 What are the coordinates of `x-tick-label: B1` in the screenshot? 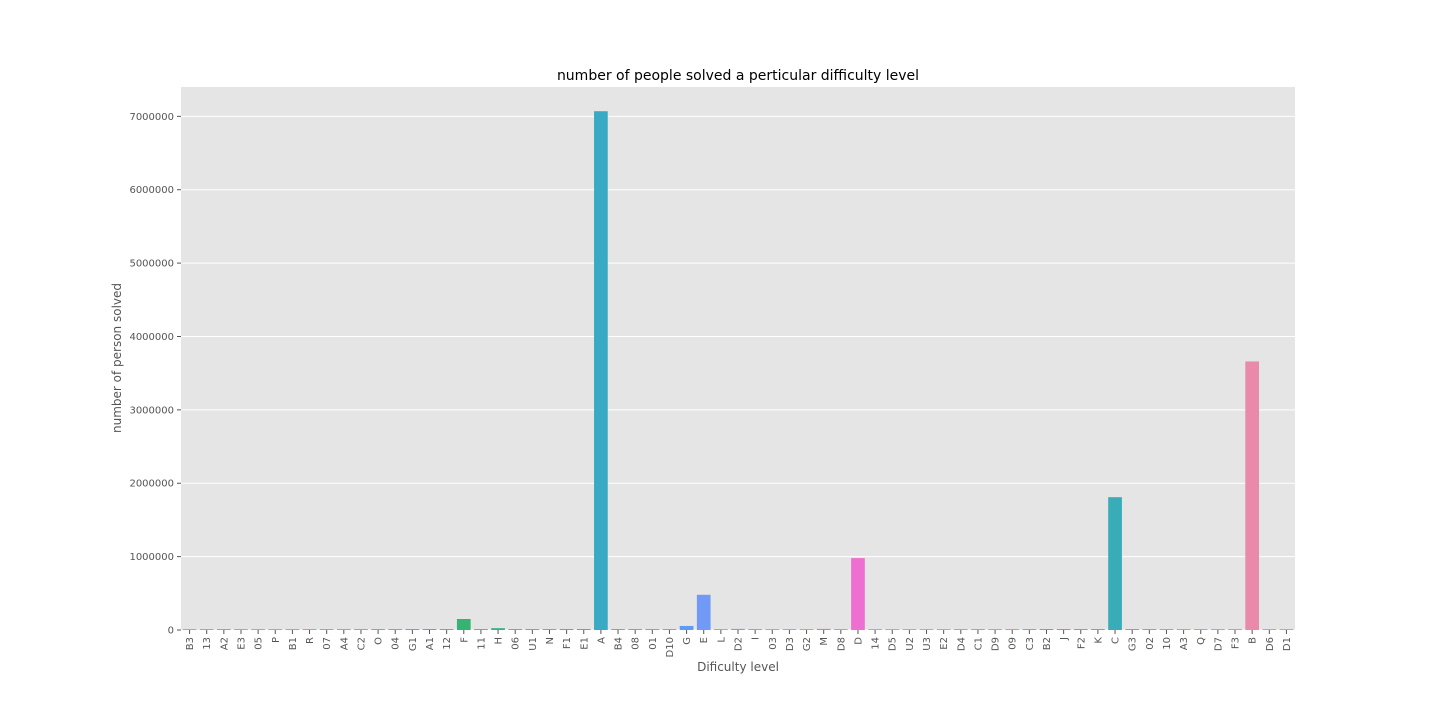 It's located at (293, 643).